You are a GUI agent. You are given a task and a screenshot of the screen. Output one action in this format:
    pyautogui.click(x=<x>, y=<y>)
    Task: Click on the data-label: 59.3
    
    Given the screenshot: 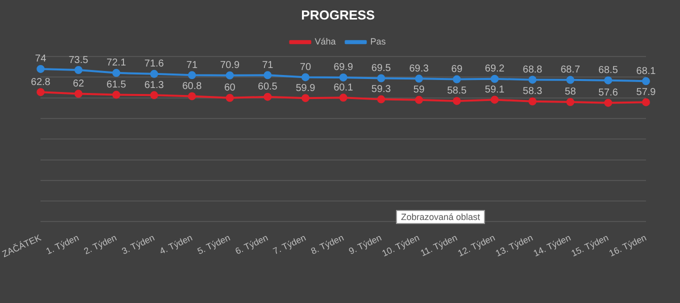 What is the action you would take?
    pyautogui.click(x=381, y=90)
    